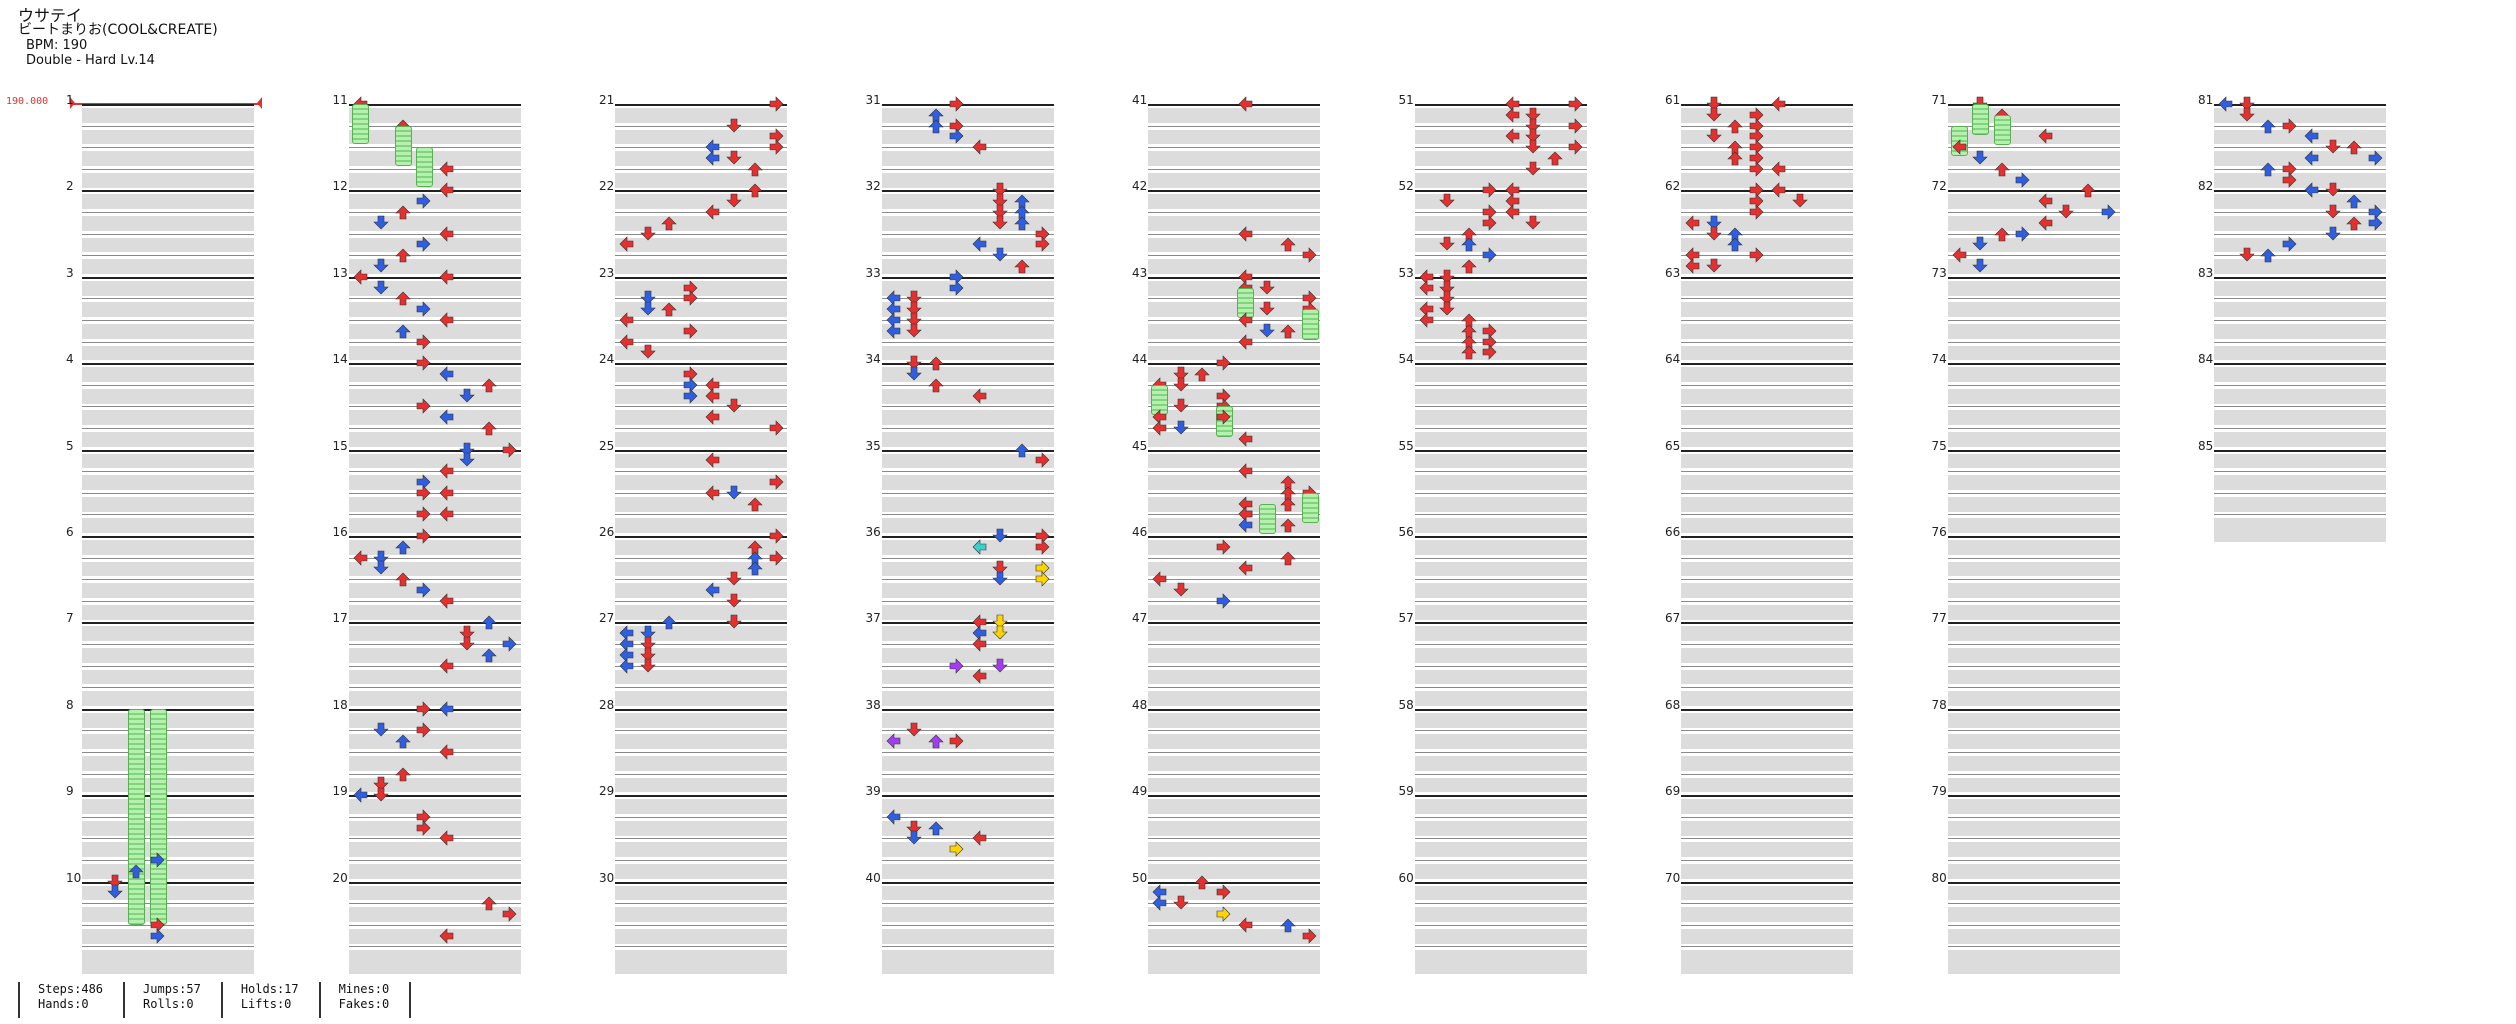  What do you see at coordinates (70, 445) in the screenshot?
I see `measure-number: 5` at bounding box center [70, 445].